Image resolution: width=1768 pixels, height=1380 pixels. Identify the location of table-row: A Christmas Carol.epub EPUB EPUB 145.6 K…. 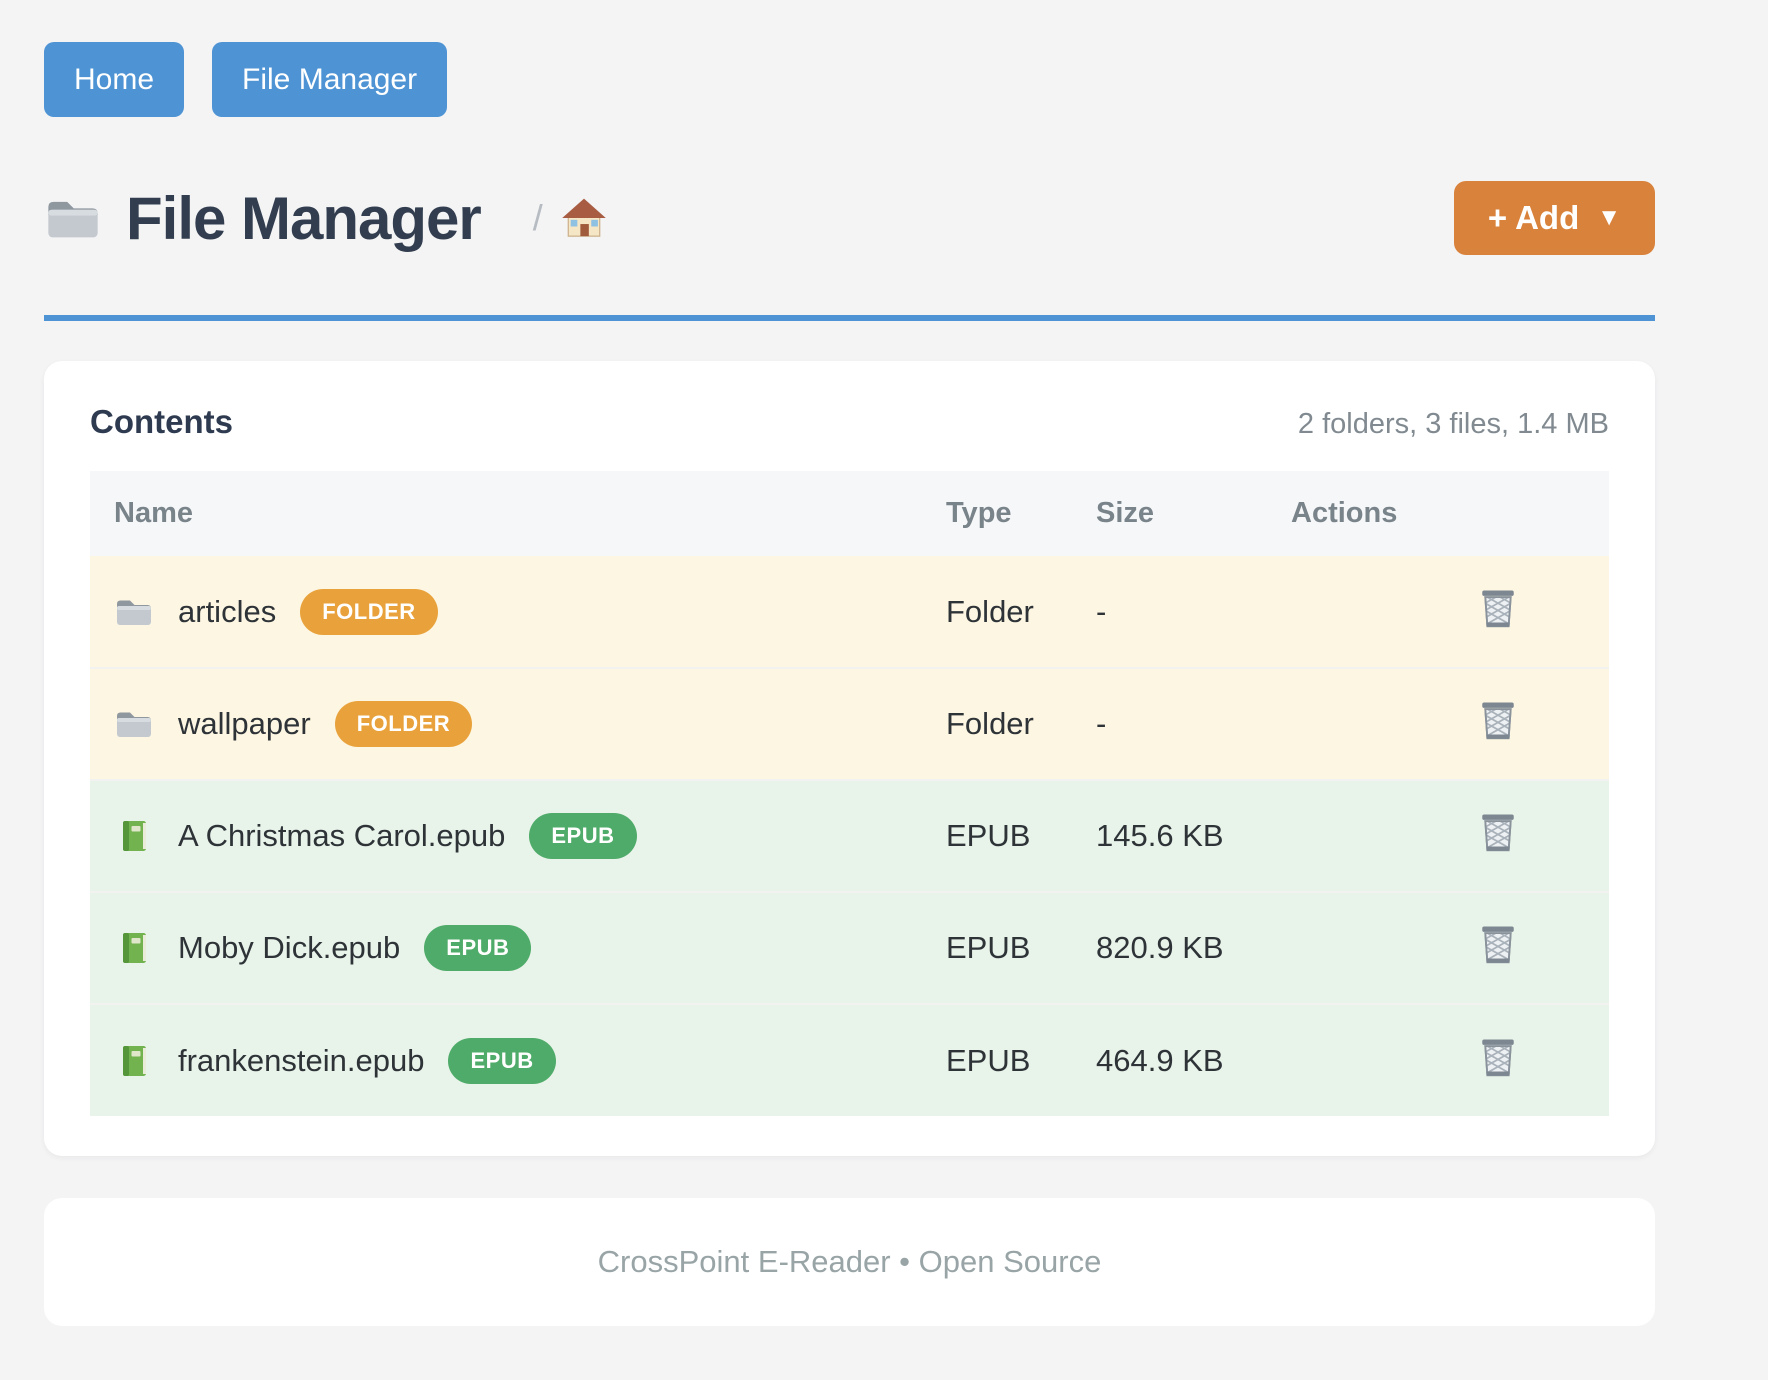
(849, 836).